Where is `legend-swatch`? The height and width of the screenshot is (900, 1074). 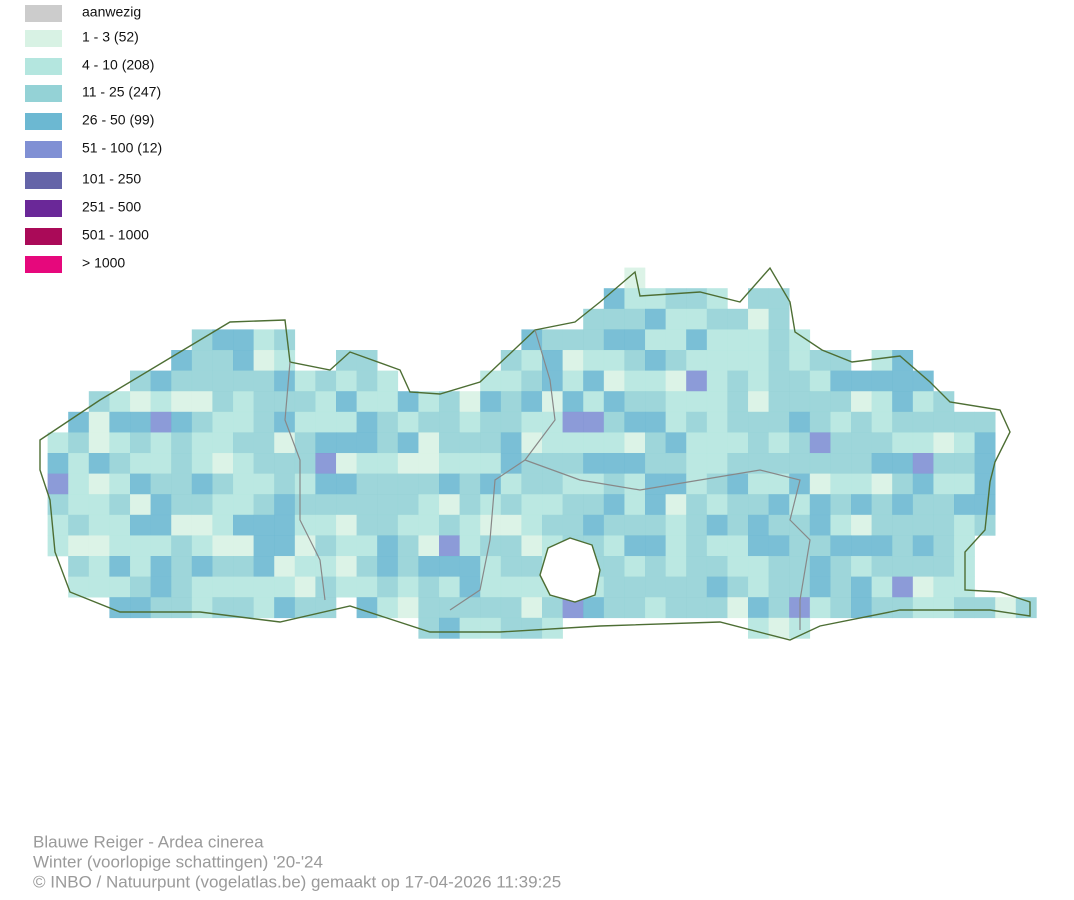
legend-swatch is located at coordinates (43, 93).